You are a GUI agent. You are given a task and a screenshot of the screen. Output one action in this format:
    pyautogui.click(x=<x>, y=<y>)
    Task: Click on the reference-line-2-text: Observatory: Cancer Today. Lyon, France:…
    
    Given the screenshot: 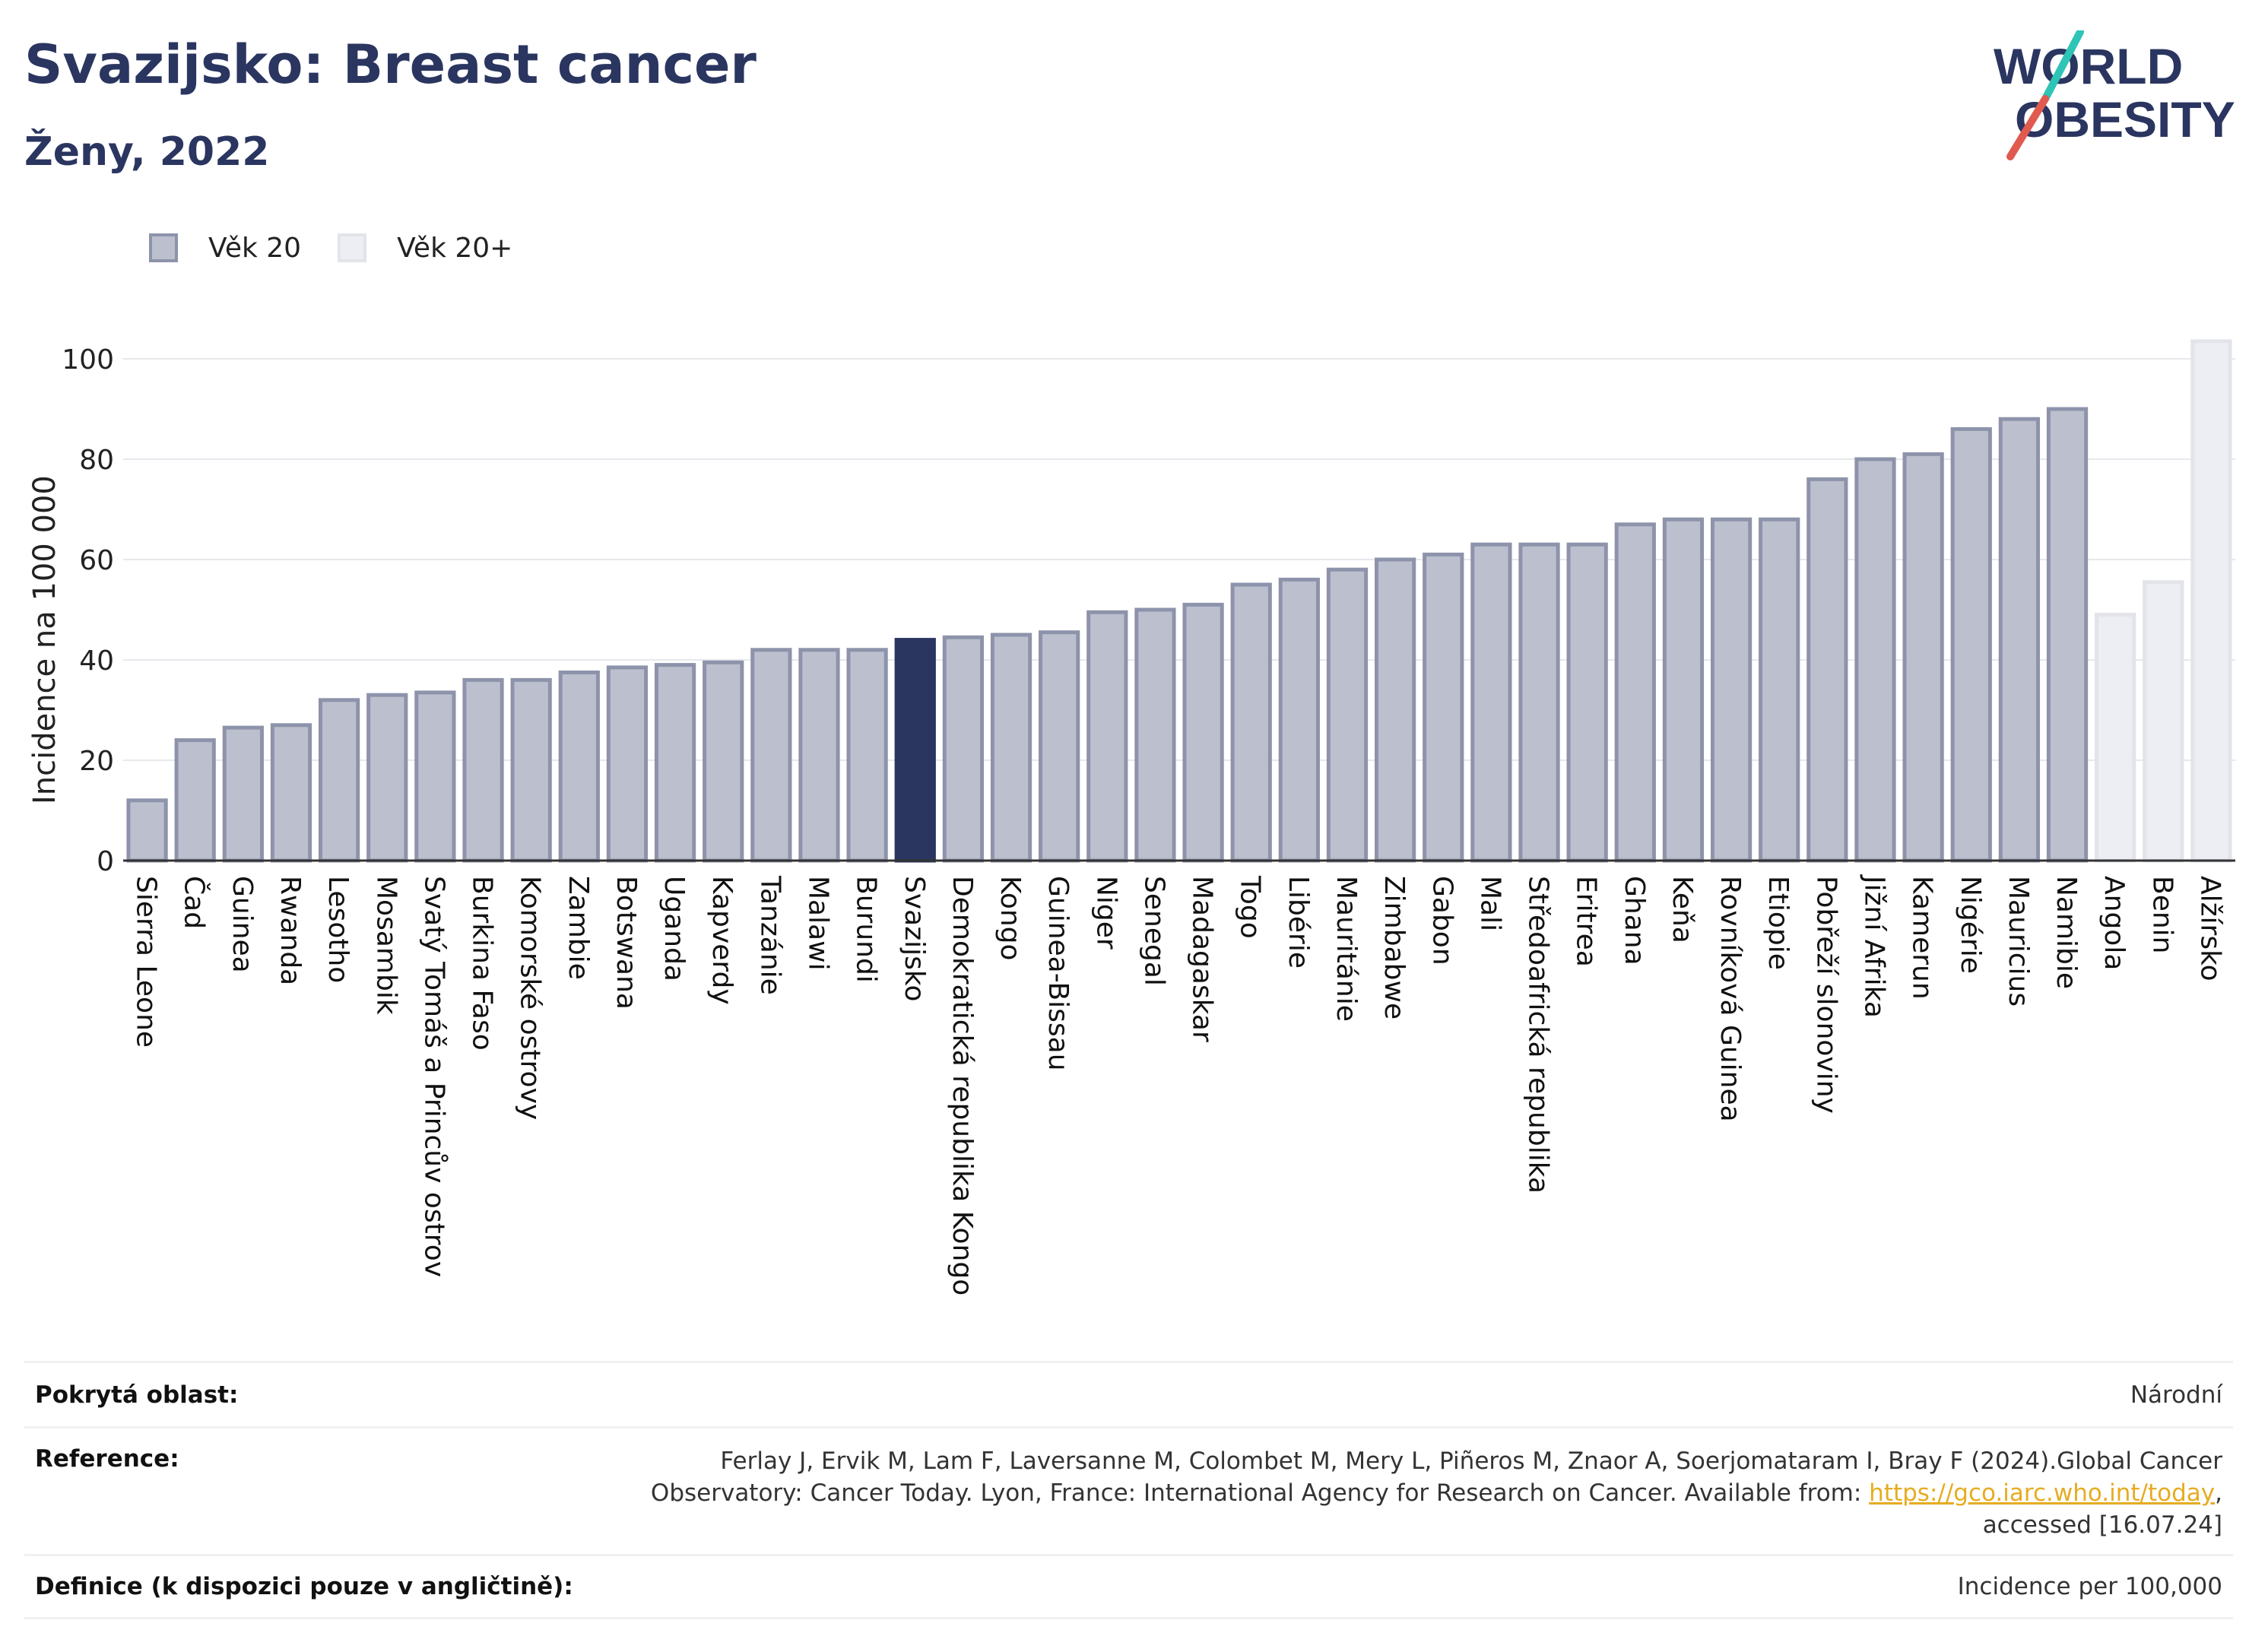 What is the action you would take?
    pyautogui.click(x=1260, y=1493)
    